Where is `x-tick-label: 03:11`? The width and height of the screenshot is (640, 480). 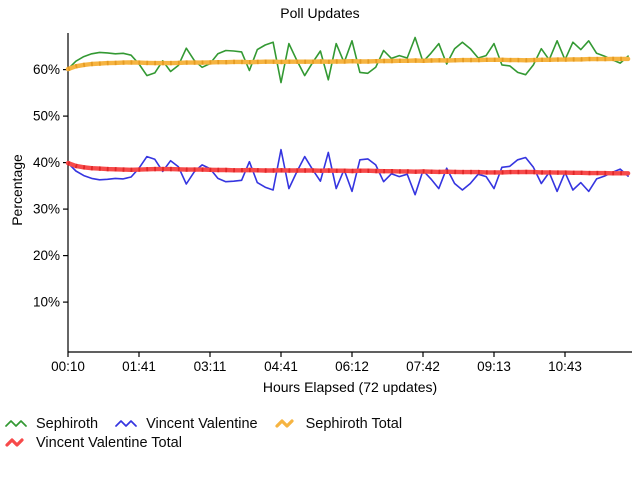
x-tick-label: 03:11 is located at coordinates (210, 366).